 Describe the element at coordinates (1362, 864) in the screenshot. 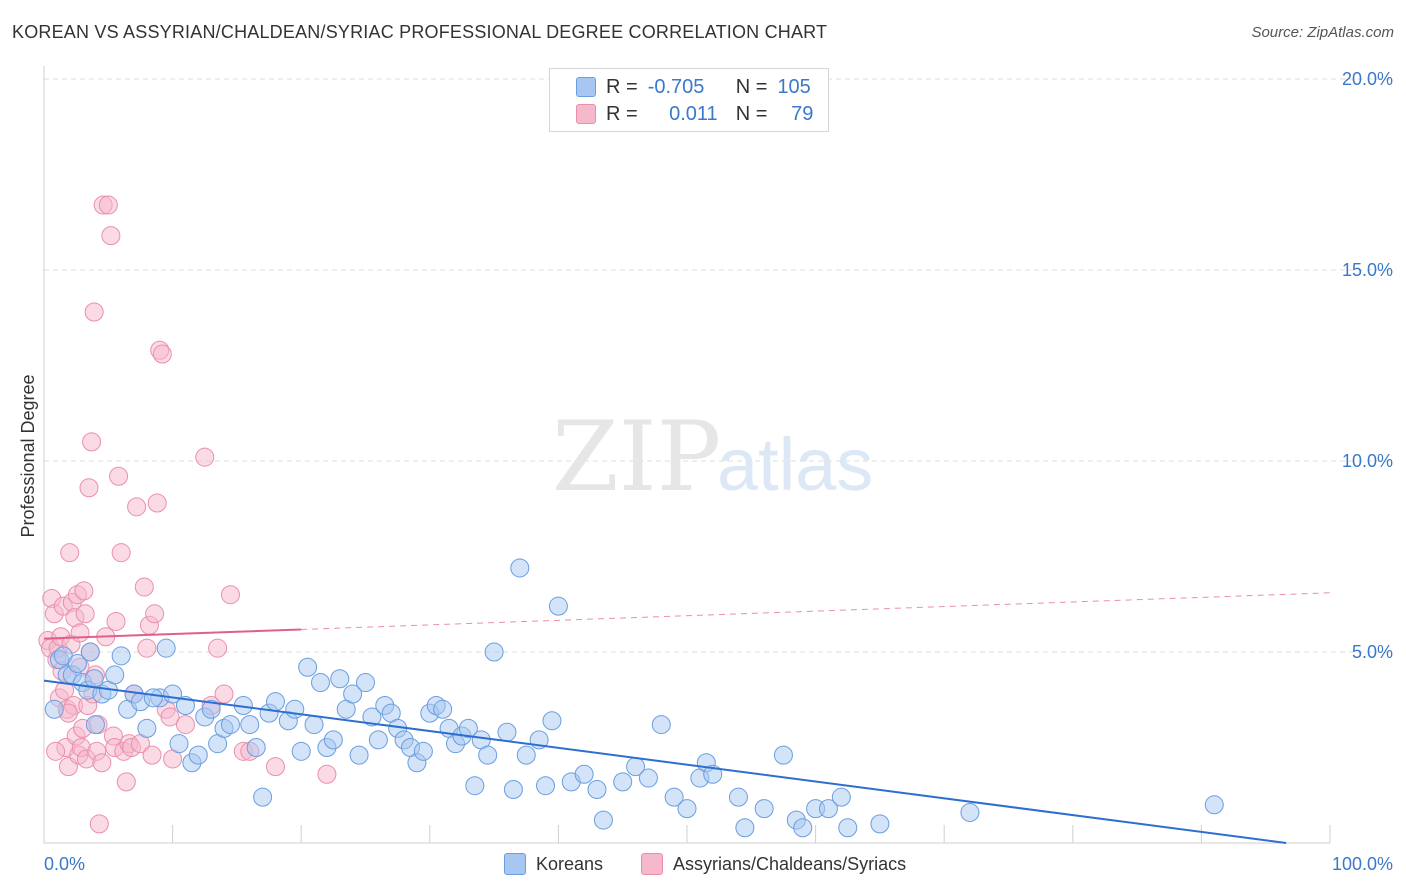

I see `x-tick-label-max: 100.0%` at that location.